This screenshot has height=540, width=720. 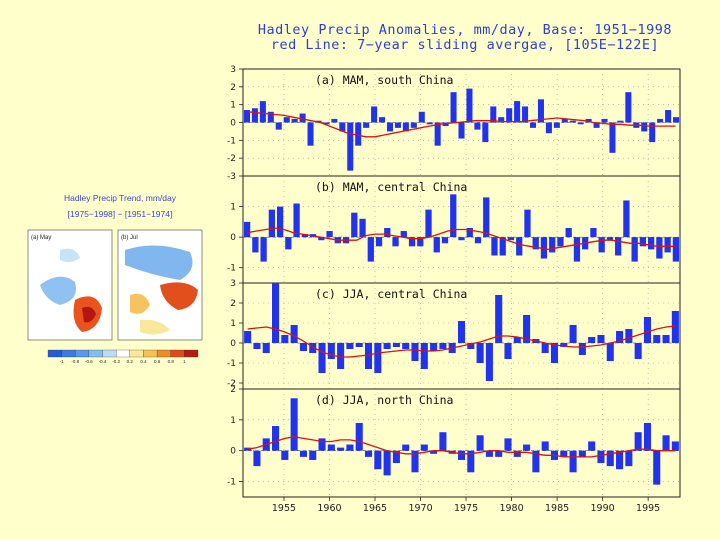 I want to click on colorbar-label: 0.8, so click(x=171, y=361).